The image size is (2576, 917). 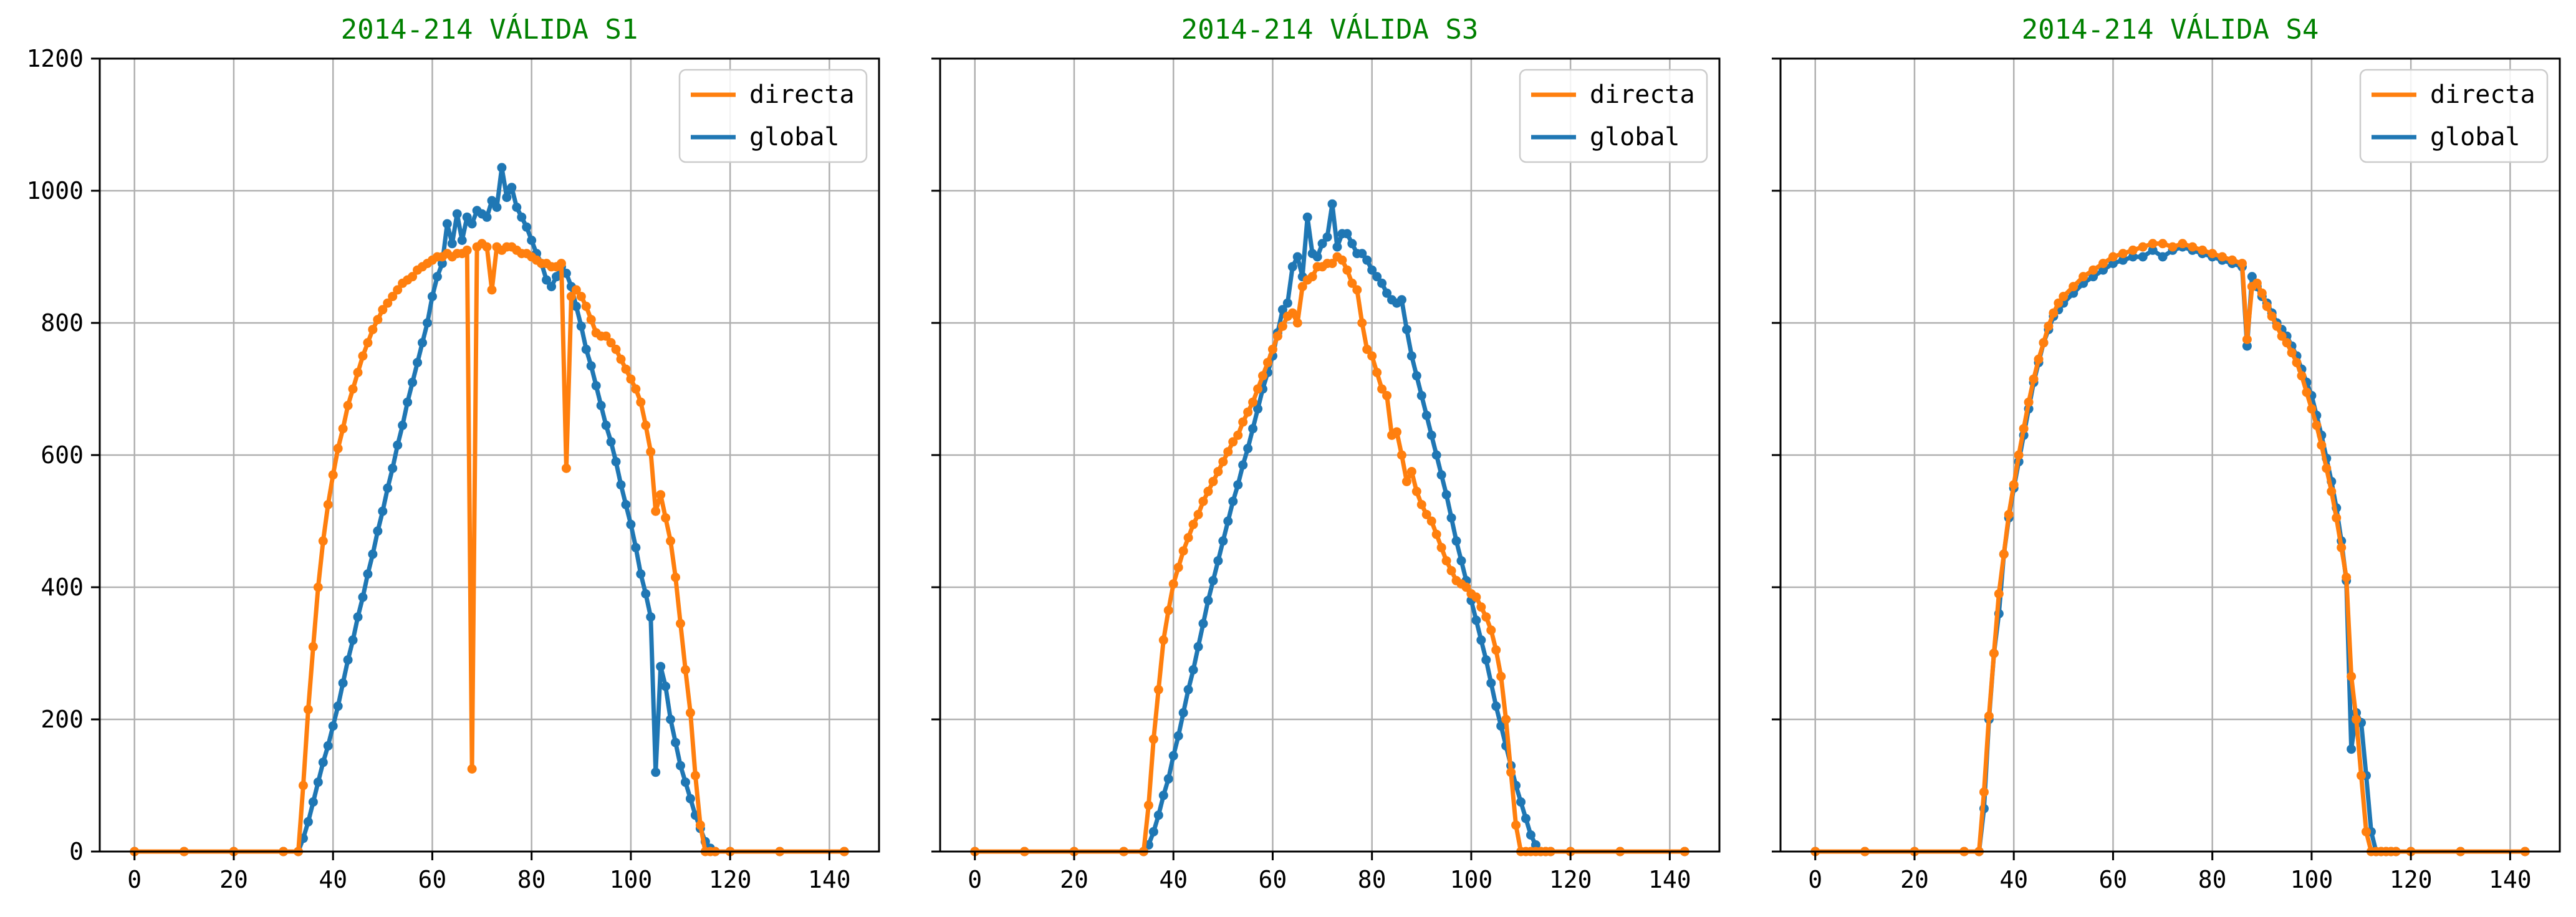 I want to click on x-tick-label: 120, so click(x=2411, y=879).